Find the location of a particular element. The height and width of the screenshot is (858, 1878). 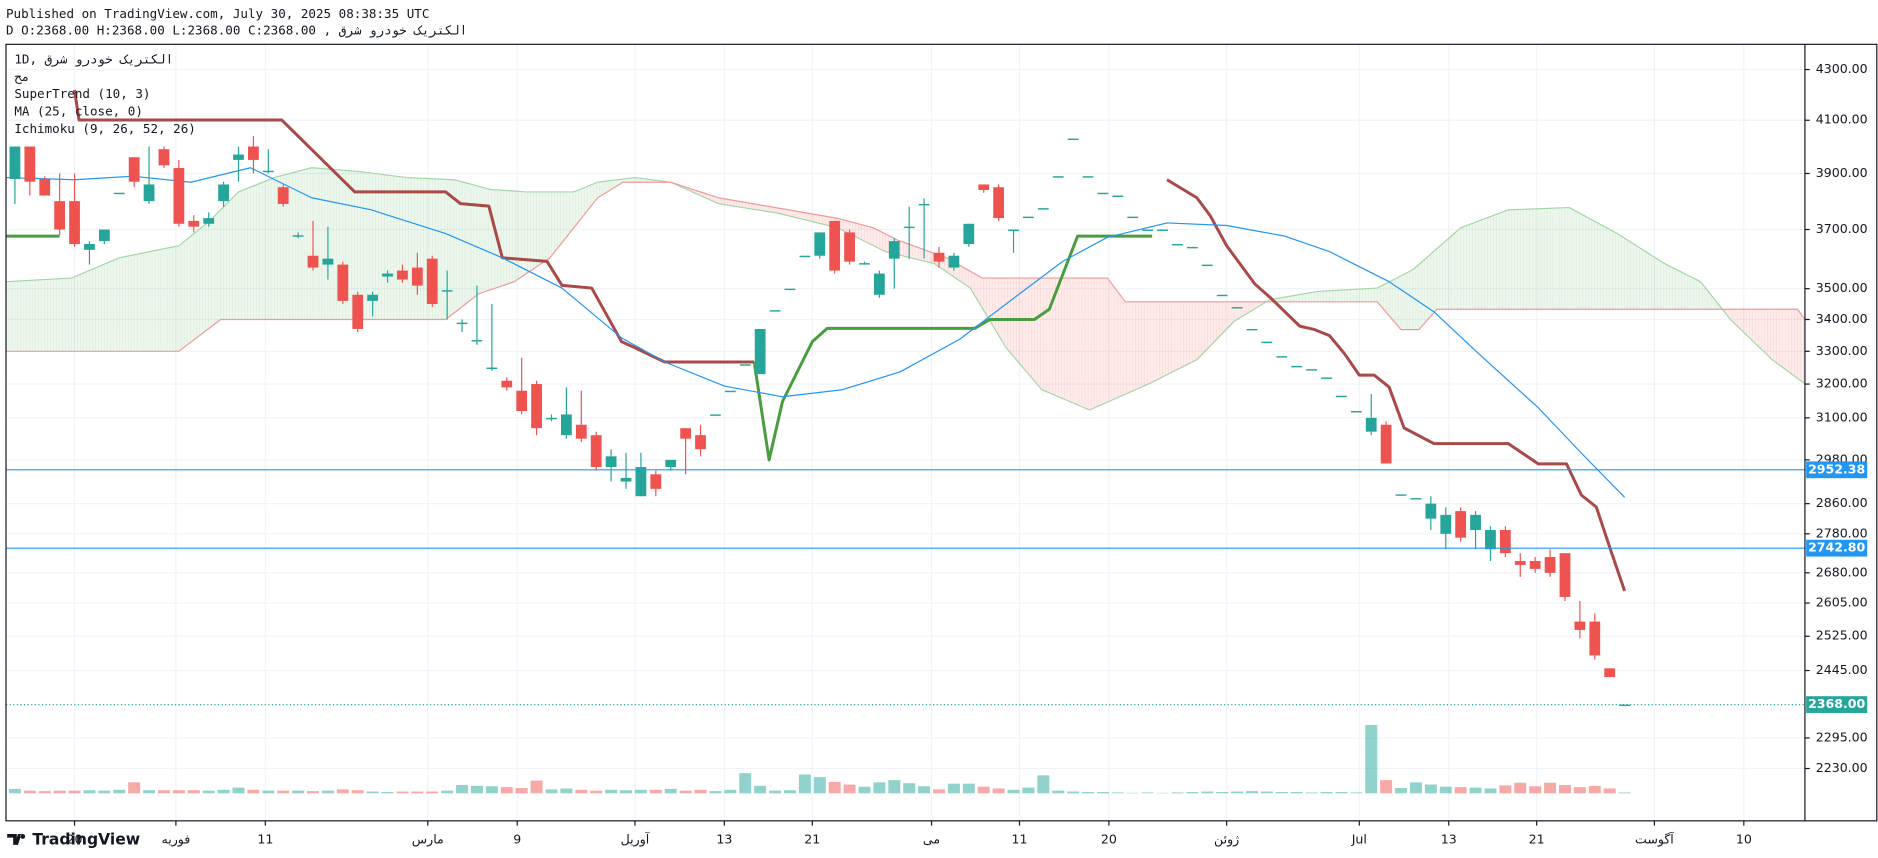

legend-entry: 1D, الکتریک خودرو شرق is located at coordinates (93, 59).